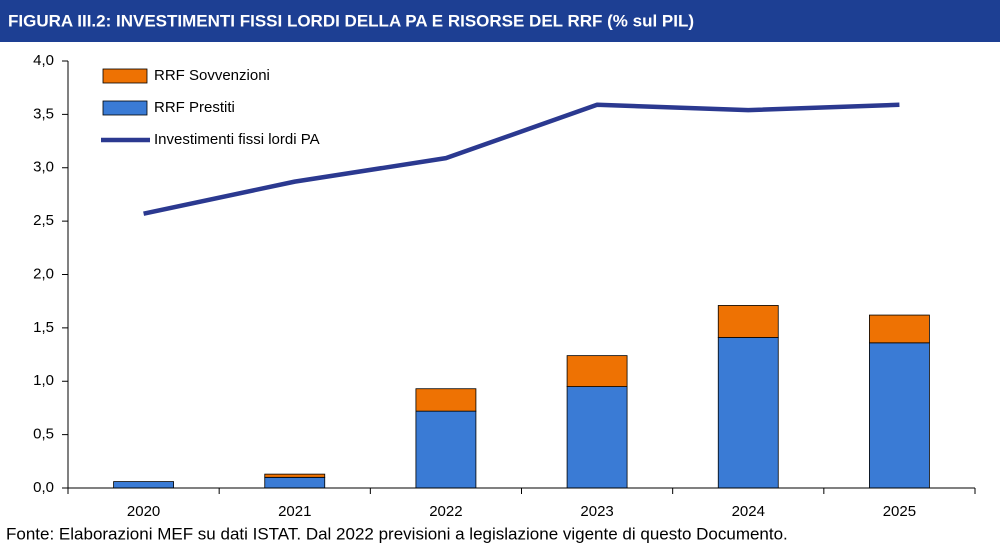 The height and width of the screenshot is (544, 1000). Describe the element at coordinates (212, 75) in the screenshot. I see `legend-label: RRF Sovvenzioni` at that location.